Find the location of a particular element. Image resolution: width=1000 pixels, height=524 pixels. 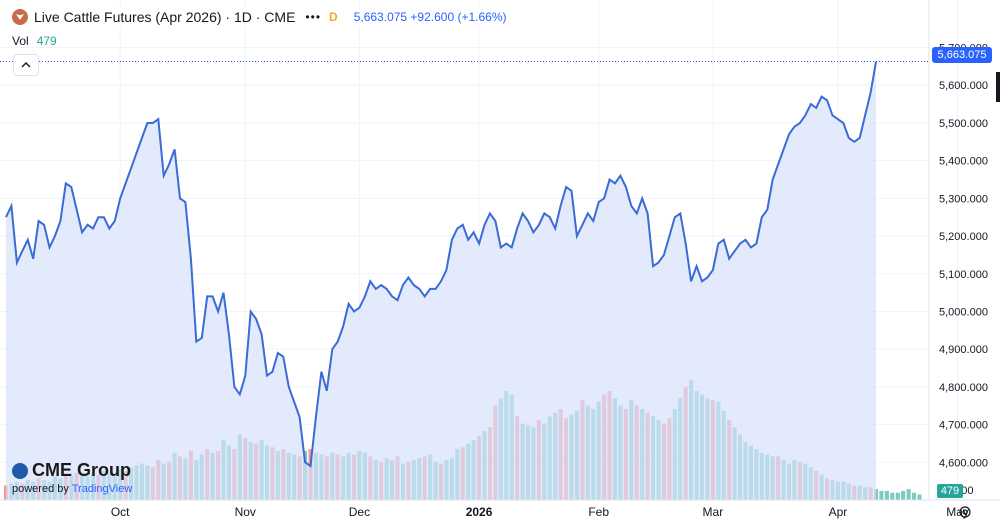

x-tick-label: 2026 is located at coordinates (479, 512).